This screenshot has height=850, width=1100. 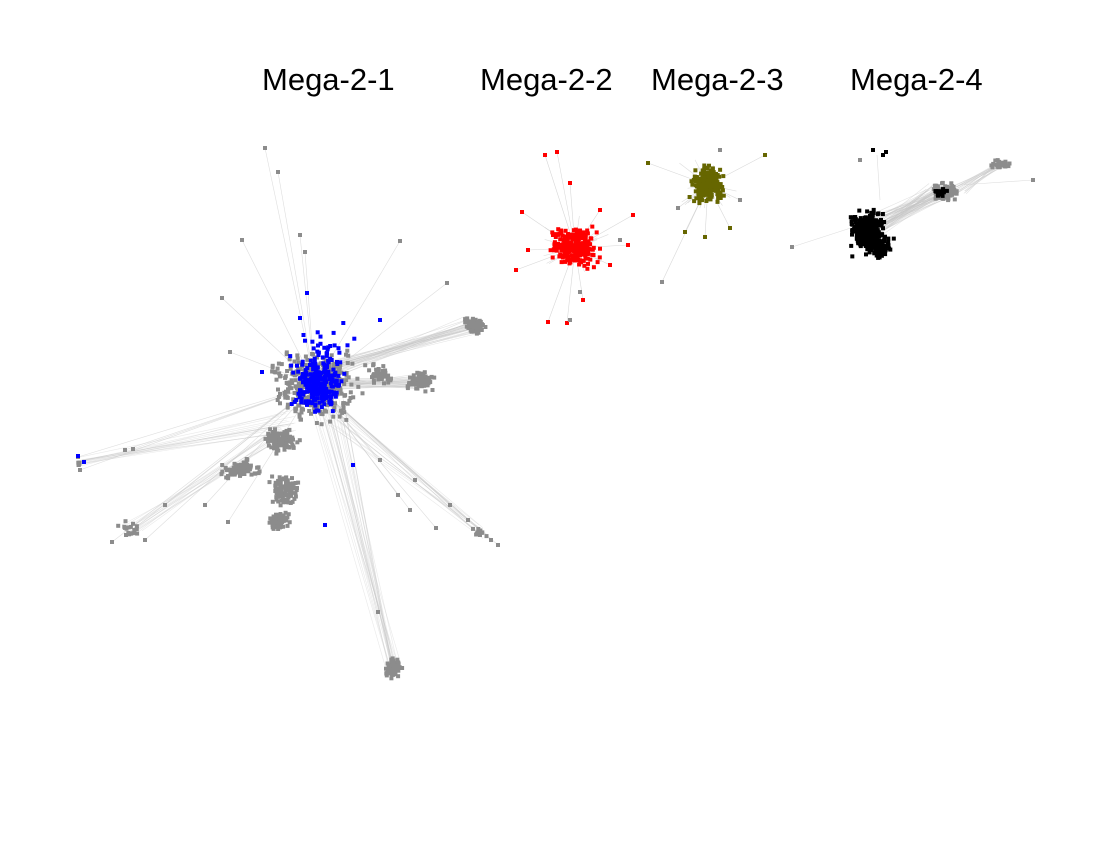 What do you see at coordinates (717, 79) in the screenshot?
I see `network-label-mega-2-3: Mega-2-3` at bounding box center [717, 79].